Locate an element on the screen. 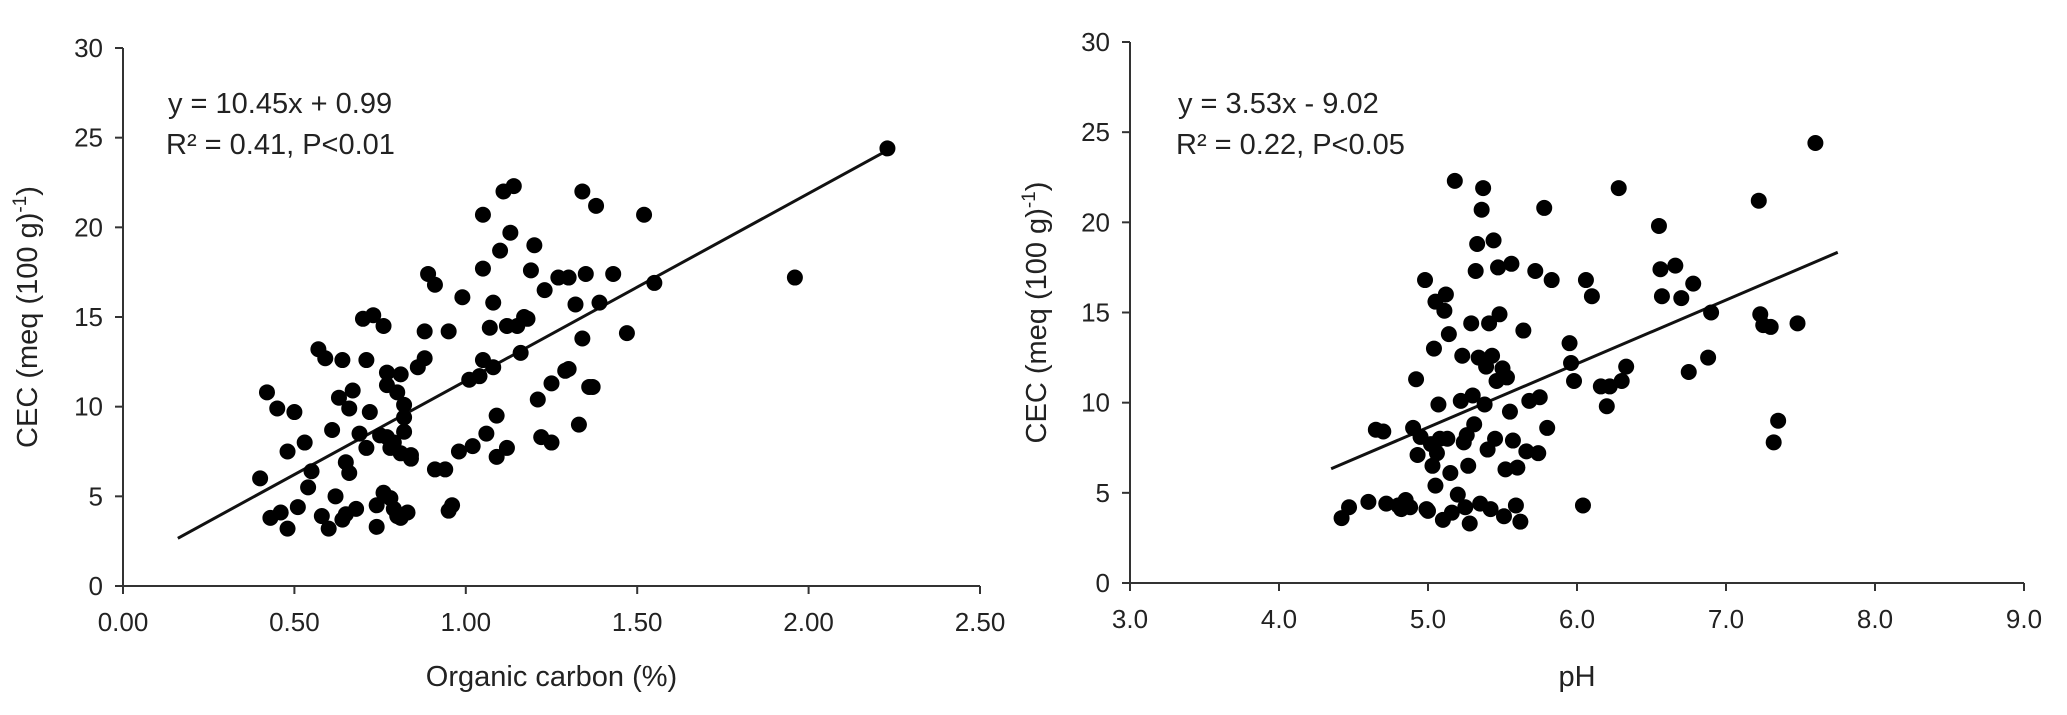  x-axis-title: Organic carbon (%) is located at coordinates (551, 677).